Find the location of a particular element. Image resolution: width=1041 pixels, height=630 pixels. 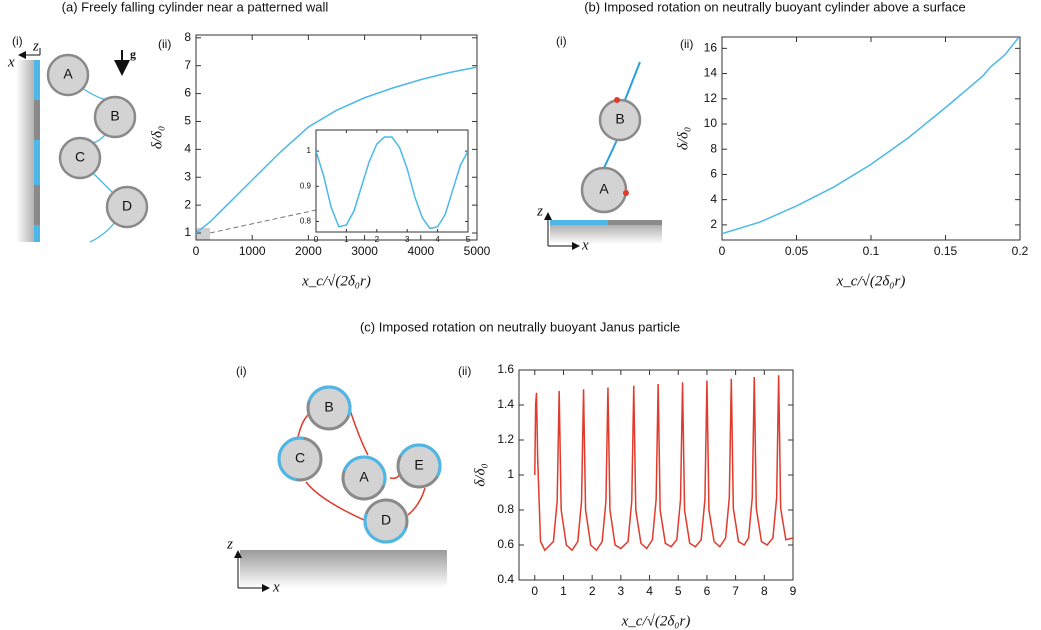

x-tick-label: 3000 is located at coordinates (364, 251).